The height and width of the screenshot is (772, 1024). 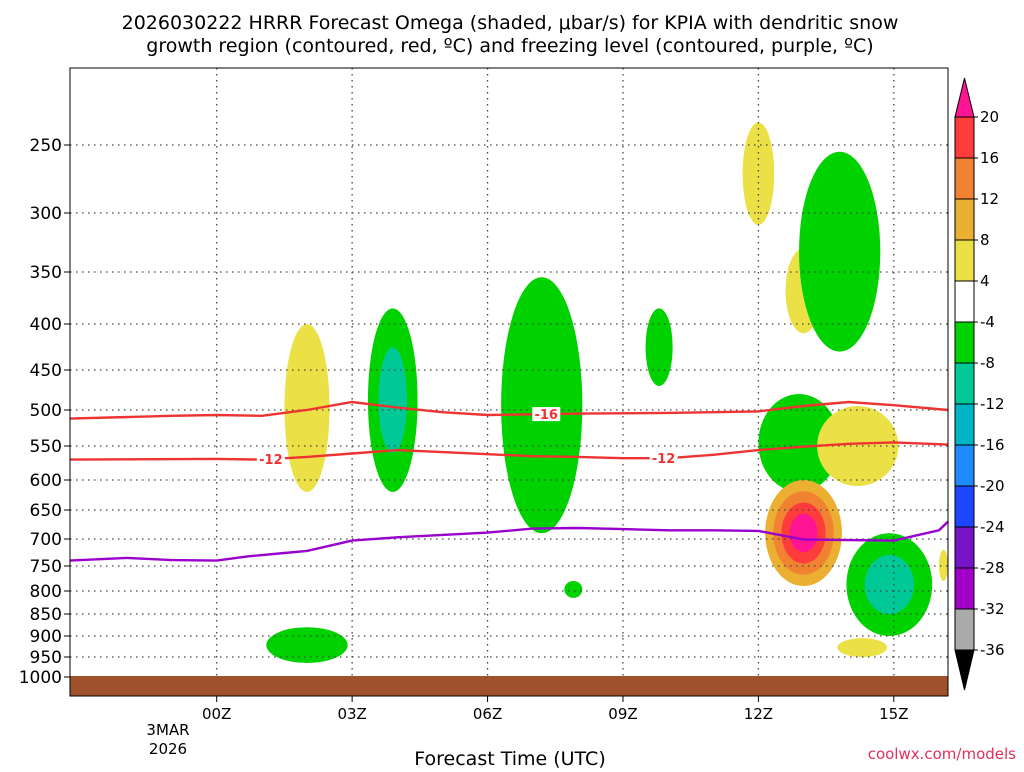 I want to click on contour-dendritic-12C, so click(x=509, y=451).